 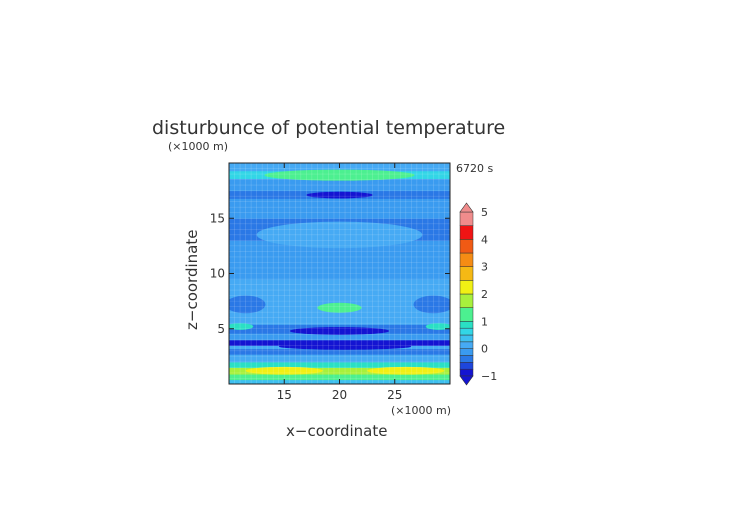 I want to click on grid-overlay, so click(x=339, y=273).